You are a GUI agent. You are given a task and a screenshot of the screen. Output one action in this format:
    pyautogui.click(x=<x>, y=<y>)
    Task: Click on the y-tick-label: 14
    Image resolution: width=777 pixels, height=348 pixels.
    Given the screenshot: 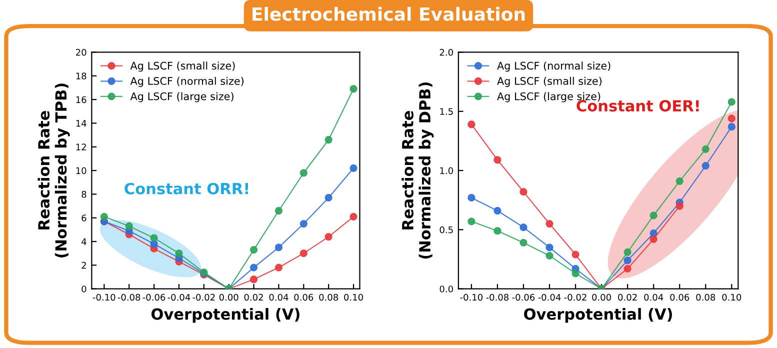 What is the action you would take?
    pyautogui.click(x=81, y=123)
    